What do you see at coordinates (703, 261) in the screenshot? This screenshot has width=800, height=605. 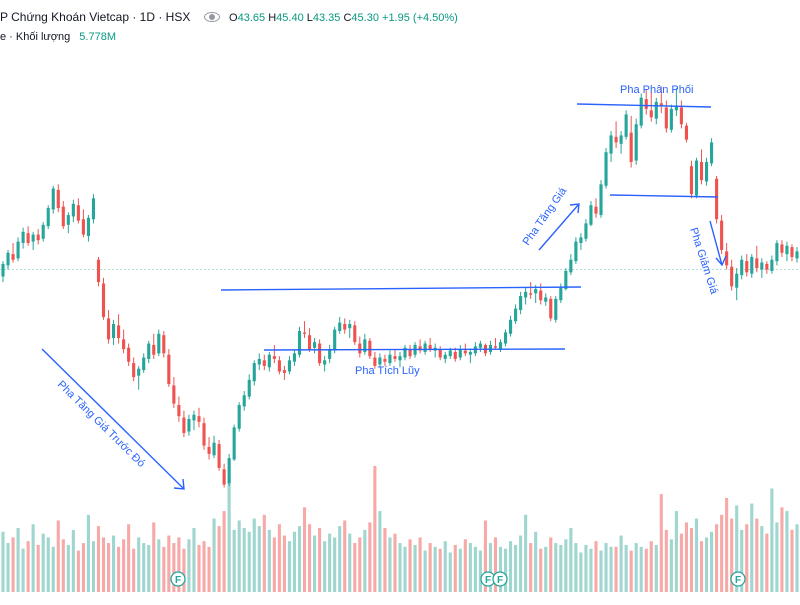 I see `markdown-label: Pha Giảm Giá` at bounding box center [703, 261].